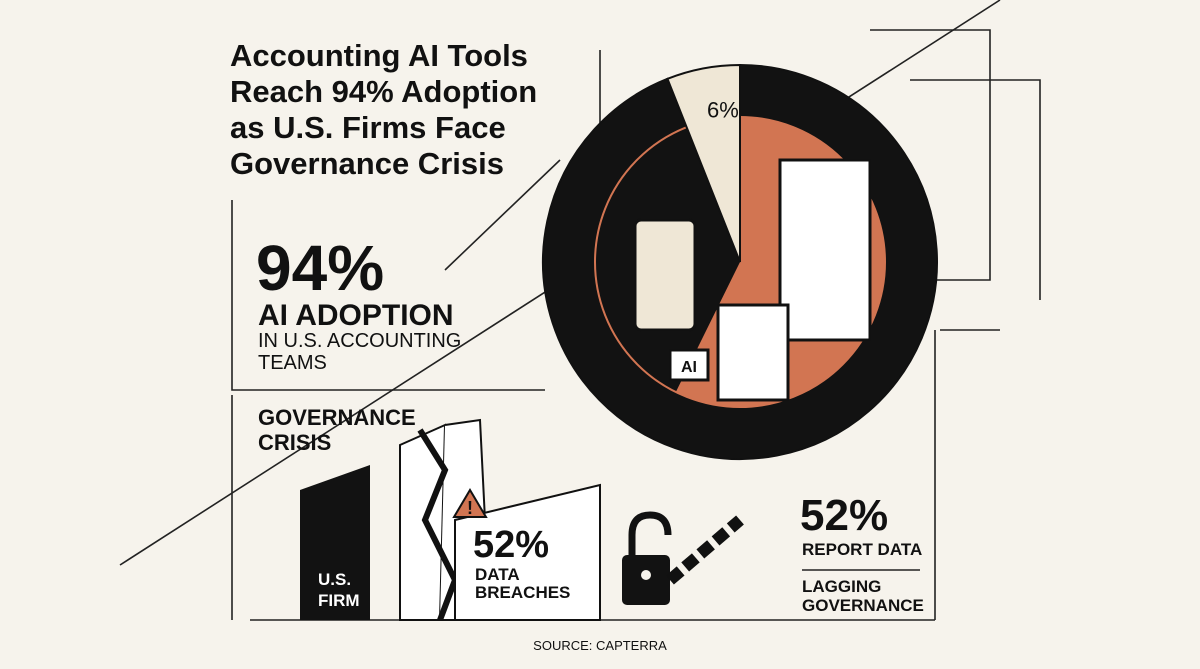  What do you see at coordinates (359, 341) in the screenshot?
I see `adoption-sub: IN U.S. ACCOUNTING` at bounding box center [359, 341].